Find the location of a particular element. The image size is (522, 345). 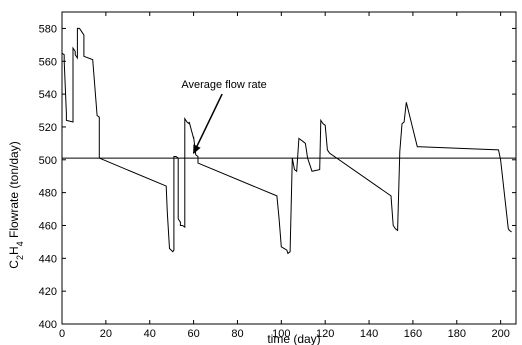

y-tick-label: 480 is located at coordinates (48, 194).